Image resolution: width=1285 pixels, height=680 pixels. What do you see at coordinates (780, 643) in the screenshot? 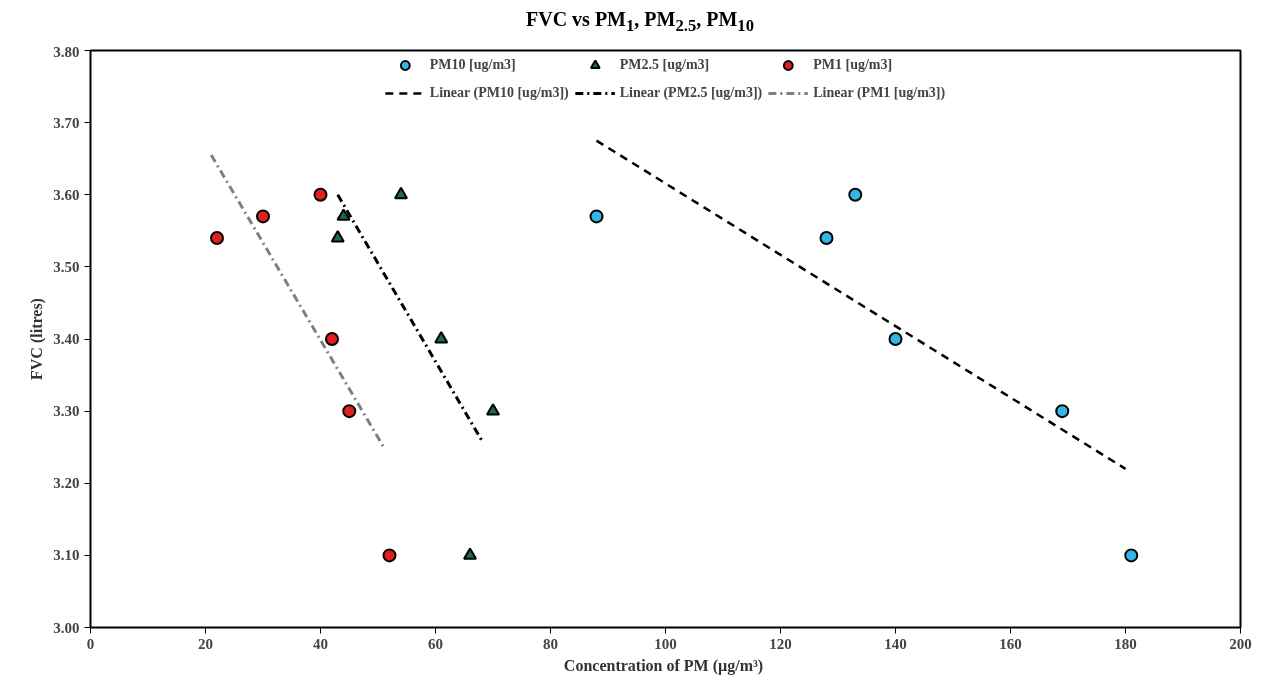
I see `x-tick-label: 120` at bounding box center [780, 643].